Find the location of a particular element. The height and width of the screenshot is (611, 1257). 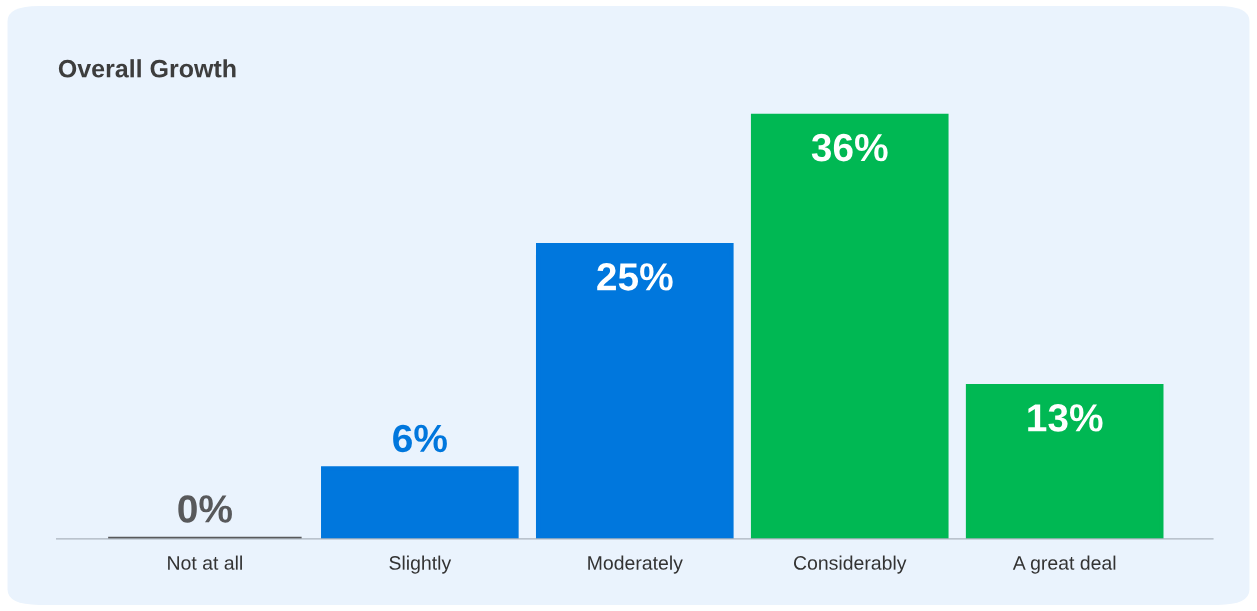

x-tick-label: Moderately is located at coordinates (635, 564).